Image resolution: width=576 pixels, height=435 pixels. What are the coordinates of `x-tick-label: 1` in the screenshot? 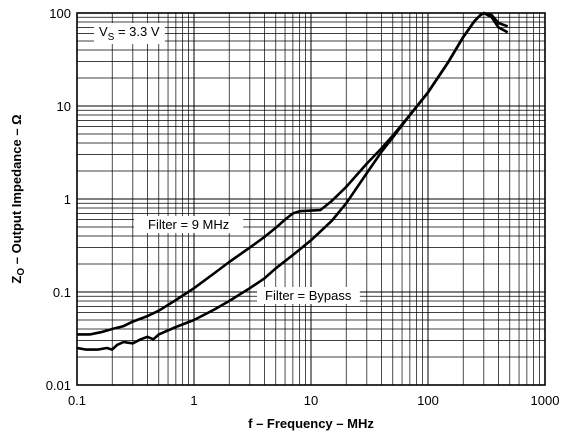 It's located at (193, 400).